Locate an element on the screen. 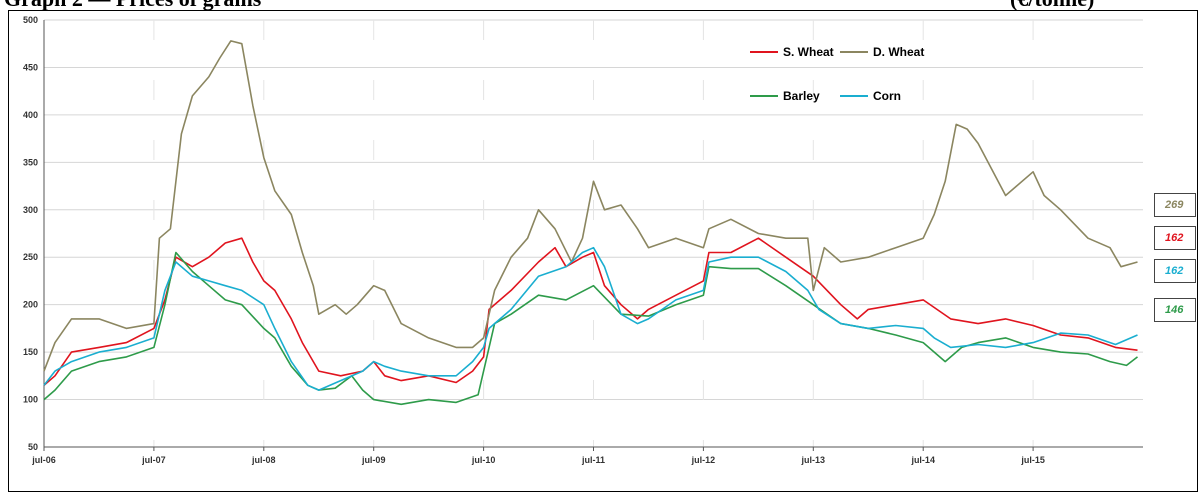 The image size is (1203, 495). y-tick-label: 200 is located at coordinates (30, 305).